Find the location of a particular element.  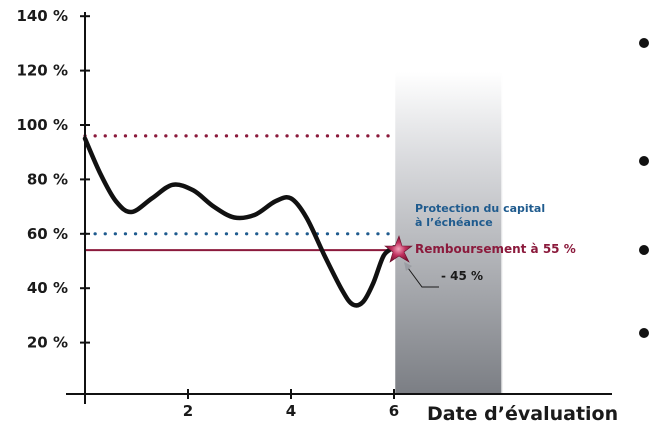

x-tick-label: 4 is located at coordinates (291, 411).